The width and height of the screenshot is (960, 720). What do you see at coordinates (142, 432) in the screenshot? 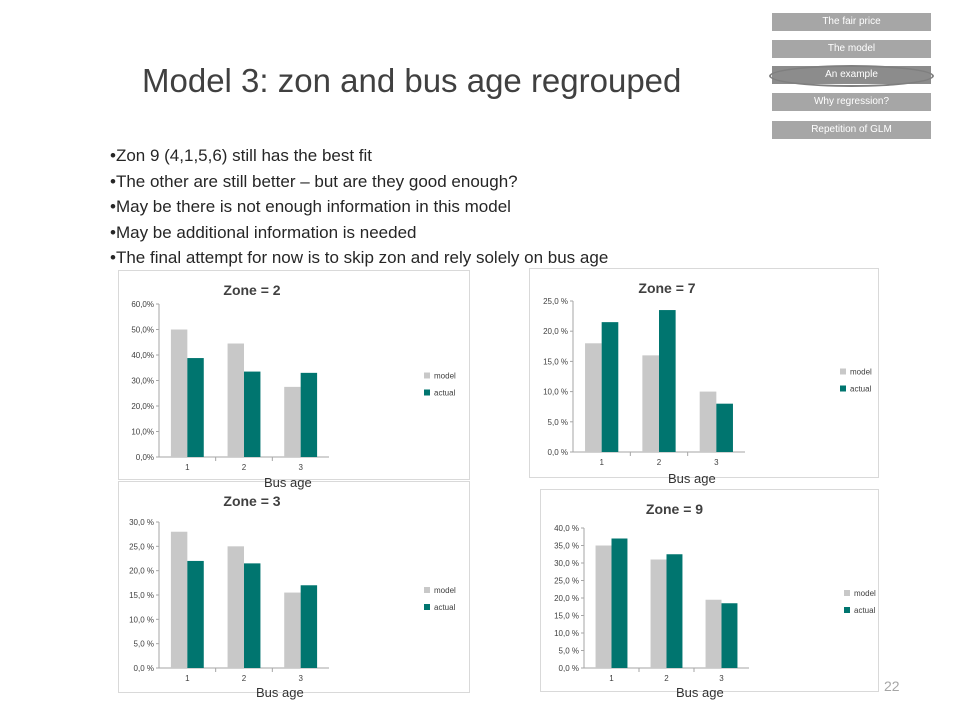
I see `y-tick-label: 10,0%` at bounding box center [142, 432].